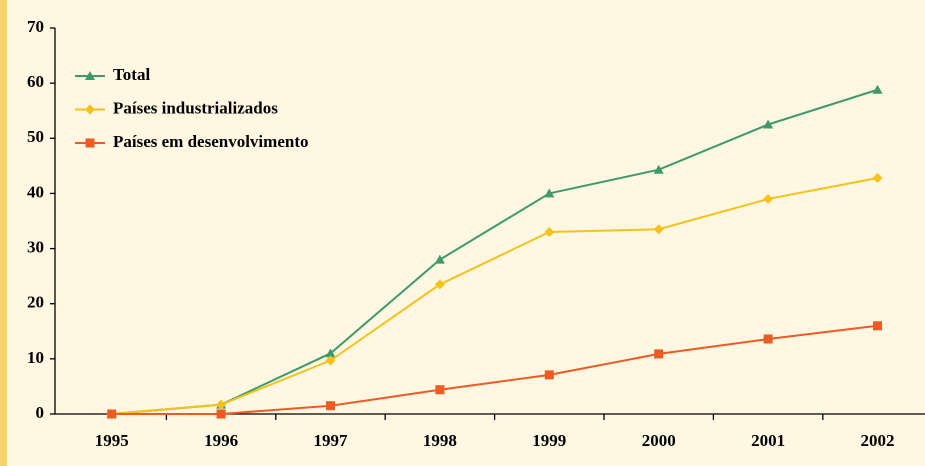  Describe the element at coordinates (210, 141) in the screenshot. I see `legend-label: Países em desenvolvimento` at that location.